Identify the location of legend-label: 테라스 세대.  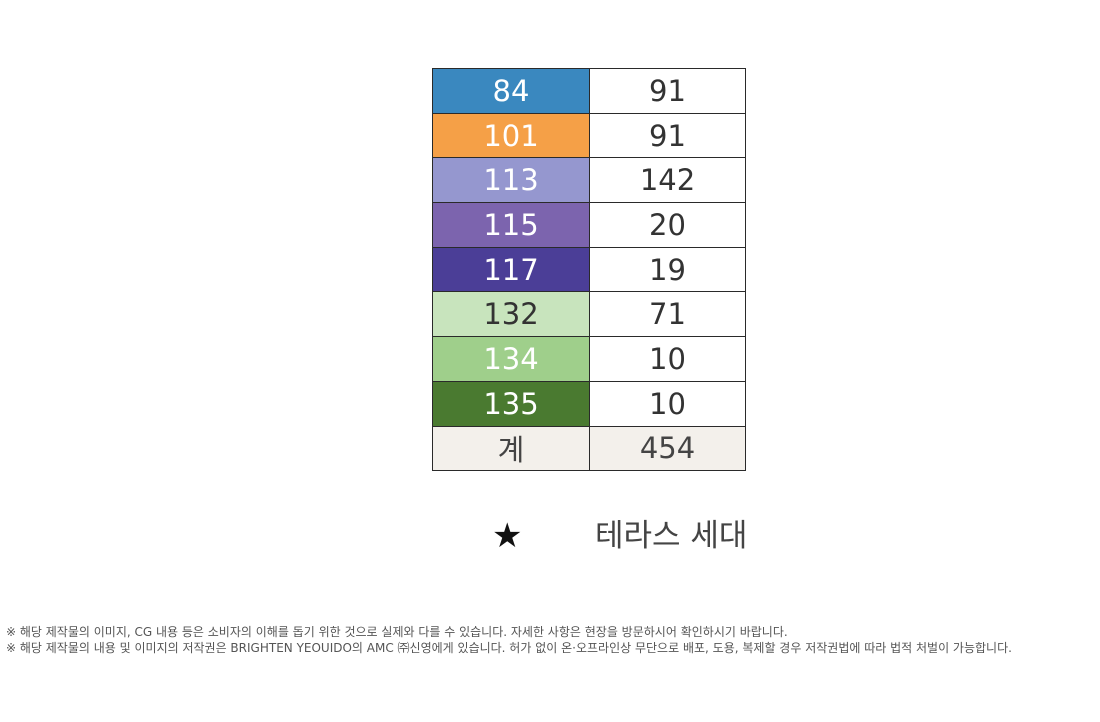
(671, 536).